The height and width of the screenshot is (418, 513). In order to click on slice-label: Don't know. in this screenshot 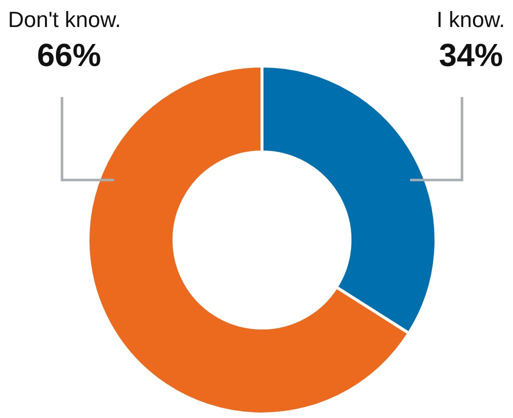, I will do `click(65, 19)`.